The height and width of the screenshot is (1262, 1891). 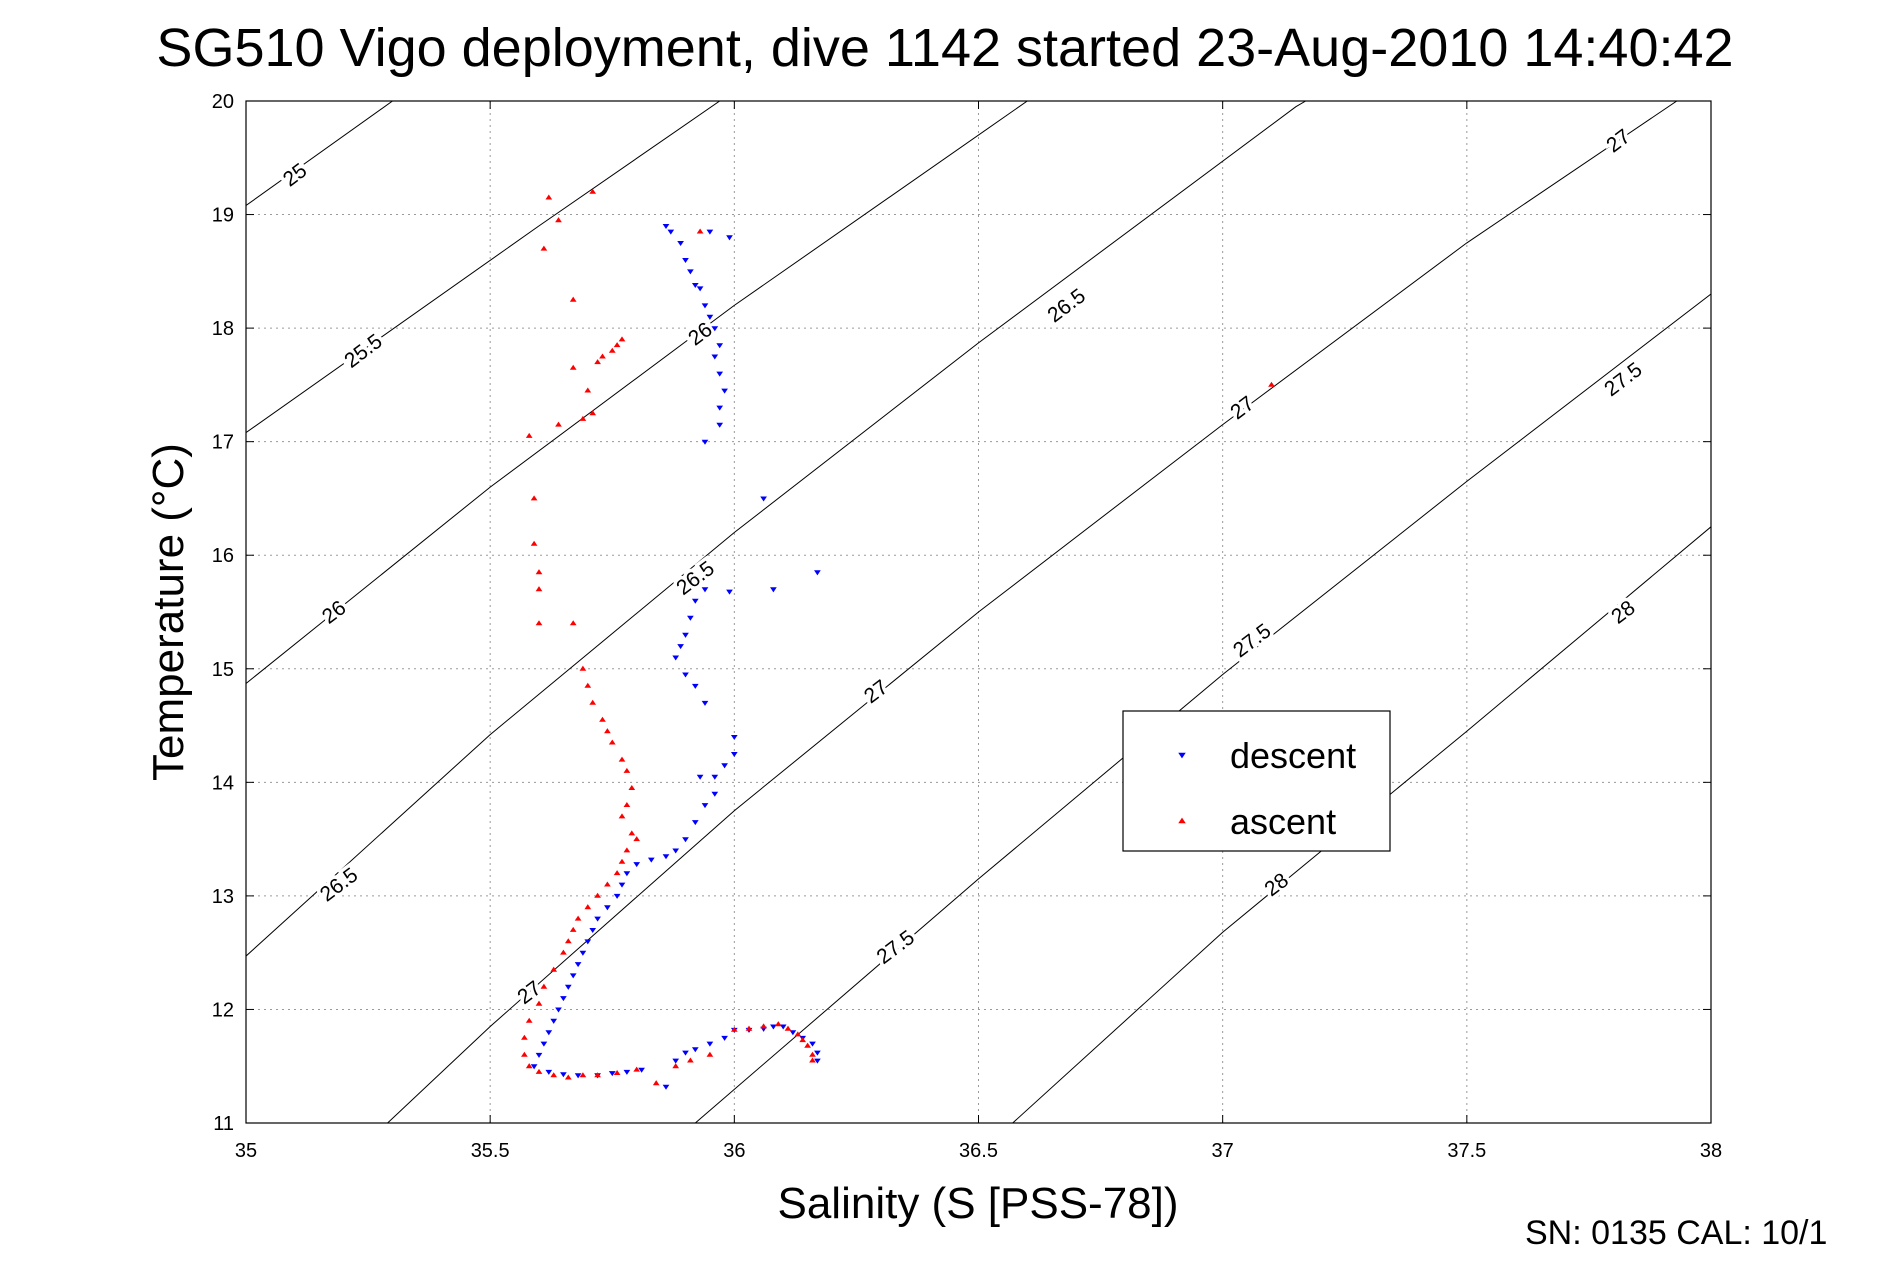 What do you see at coordinates (223, 102) in the screenshot?
I see `y-tick-label: 20` at bounding box center [223, 102].